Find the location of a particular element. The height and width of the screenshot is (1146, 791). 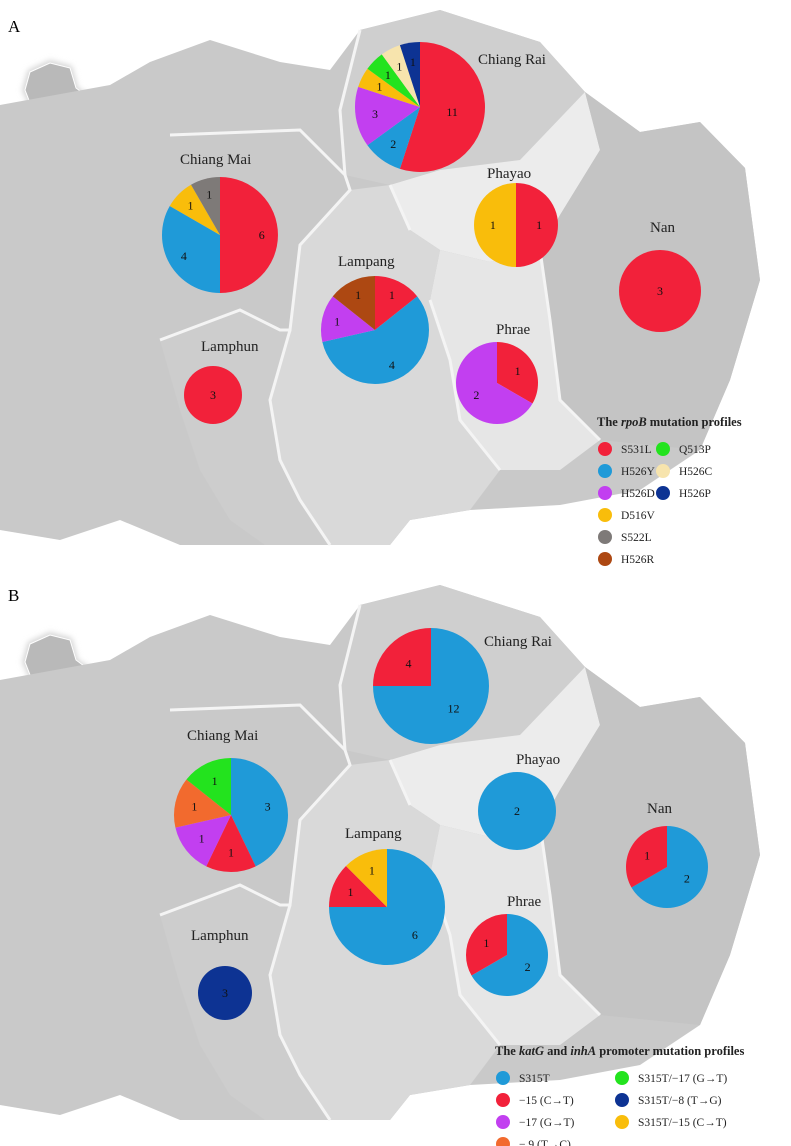

pie-slice-value: 4 is located at coordinates (184, 256).